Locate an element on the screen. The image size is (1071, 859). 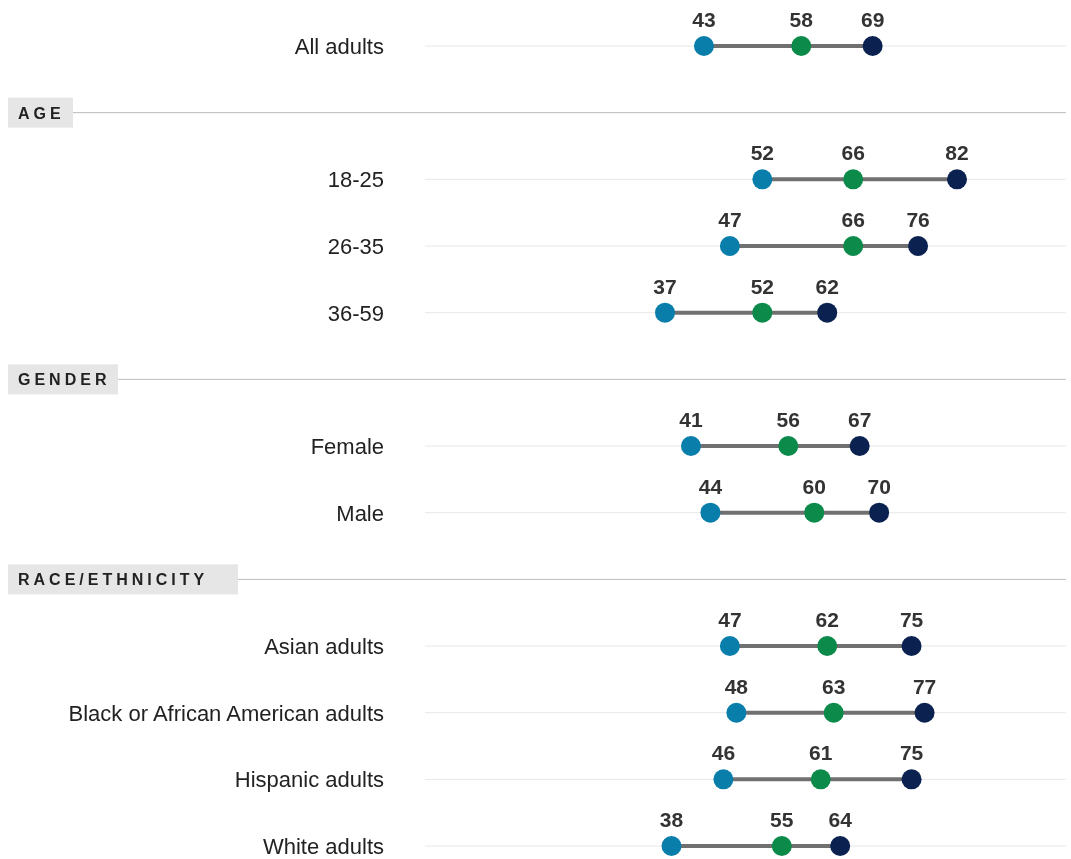
y-tick-label: Male is located at coordinates (360, 513).